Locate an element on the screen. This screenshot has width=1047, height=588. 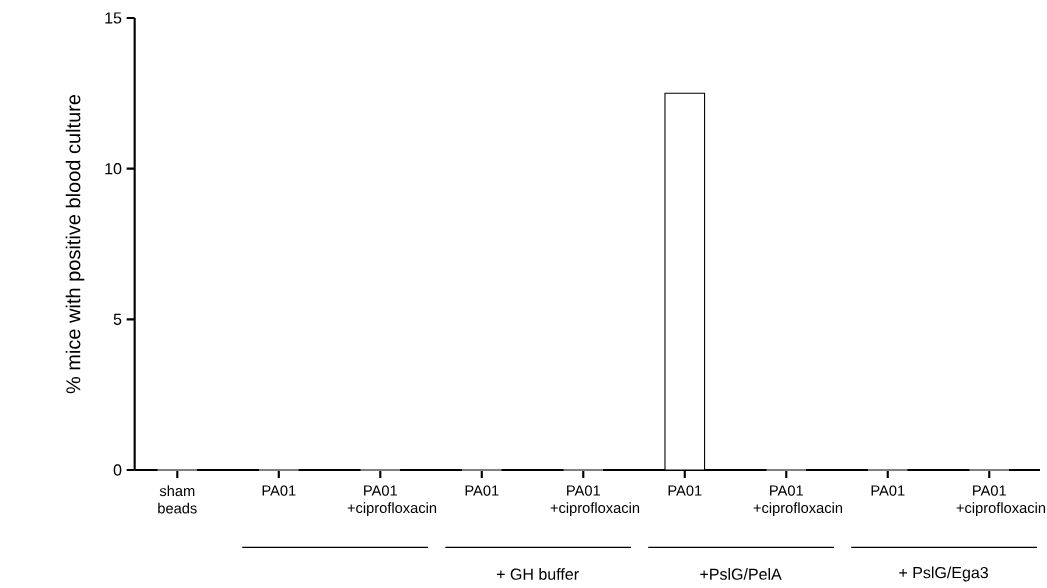
y-tick-label: 10 is located at coordinates (113, 169).